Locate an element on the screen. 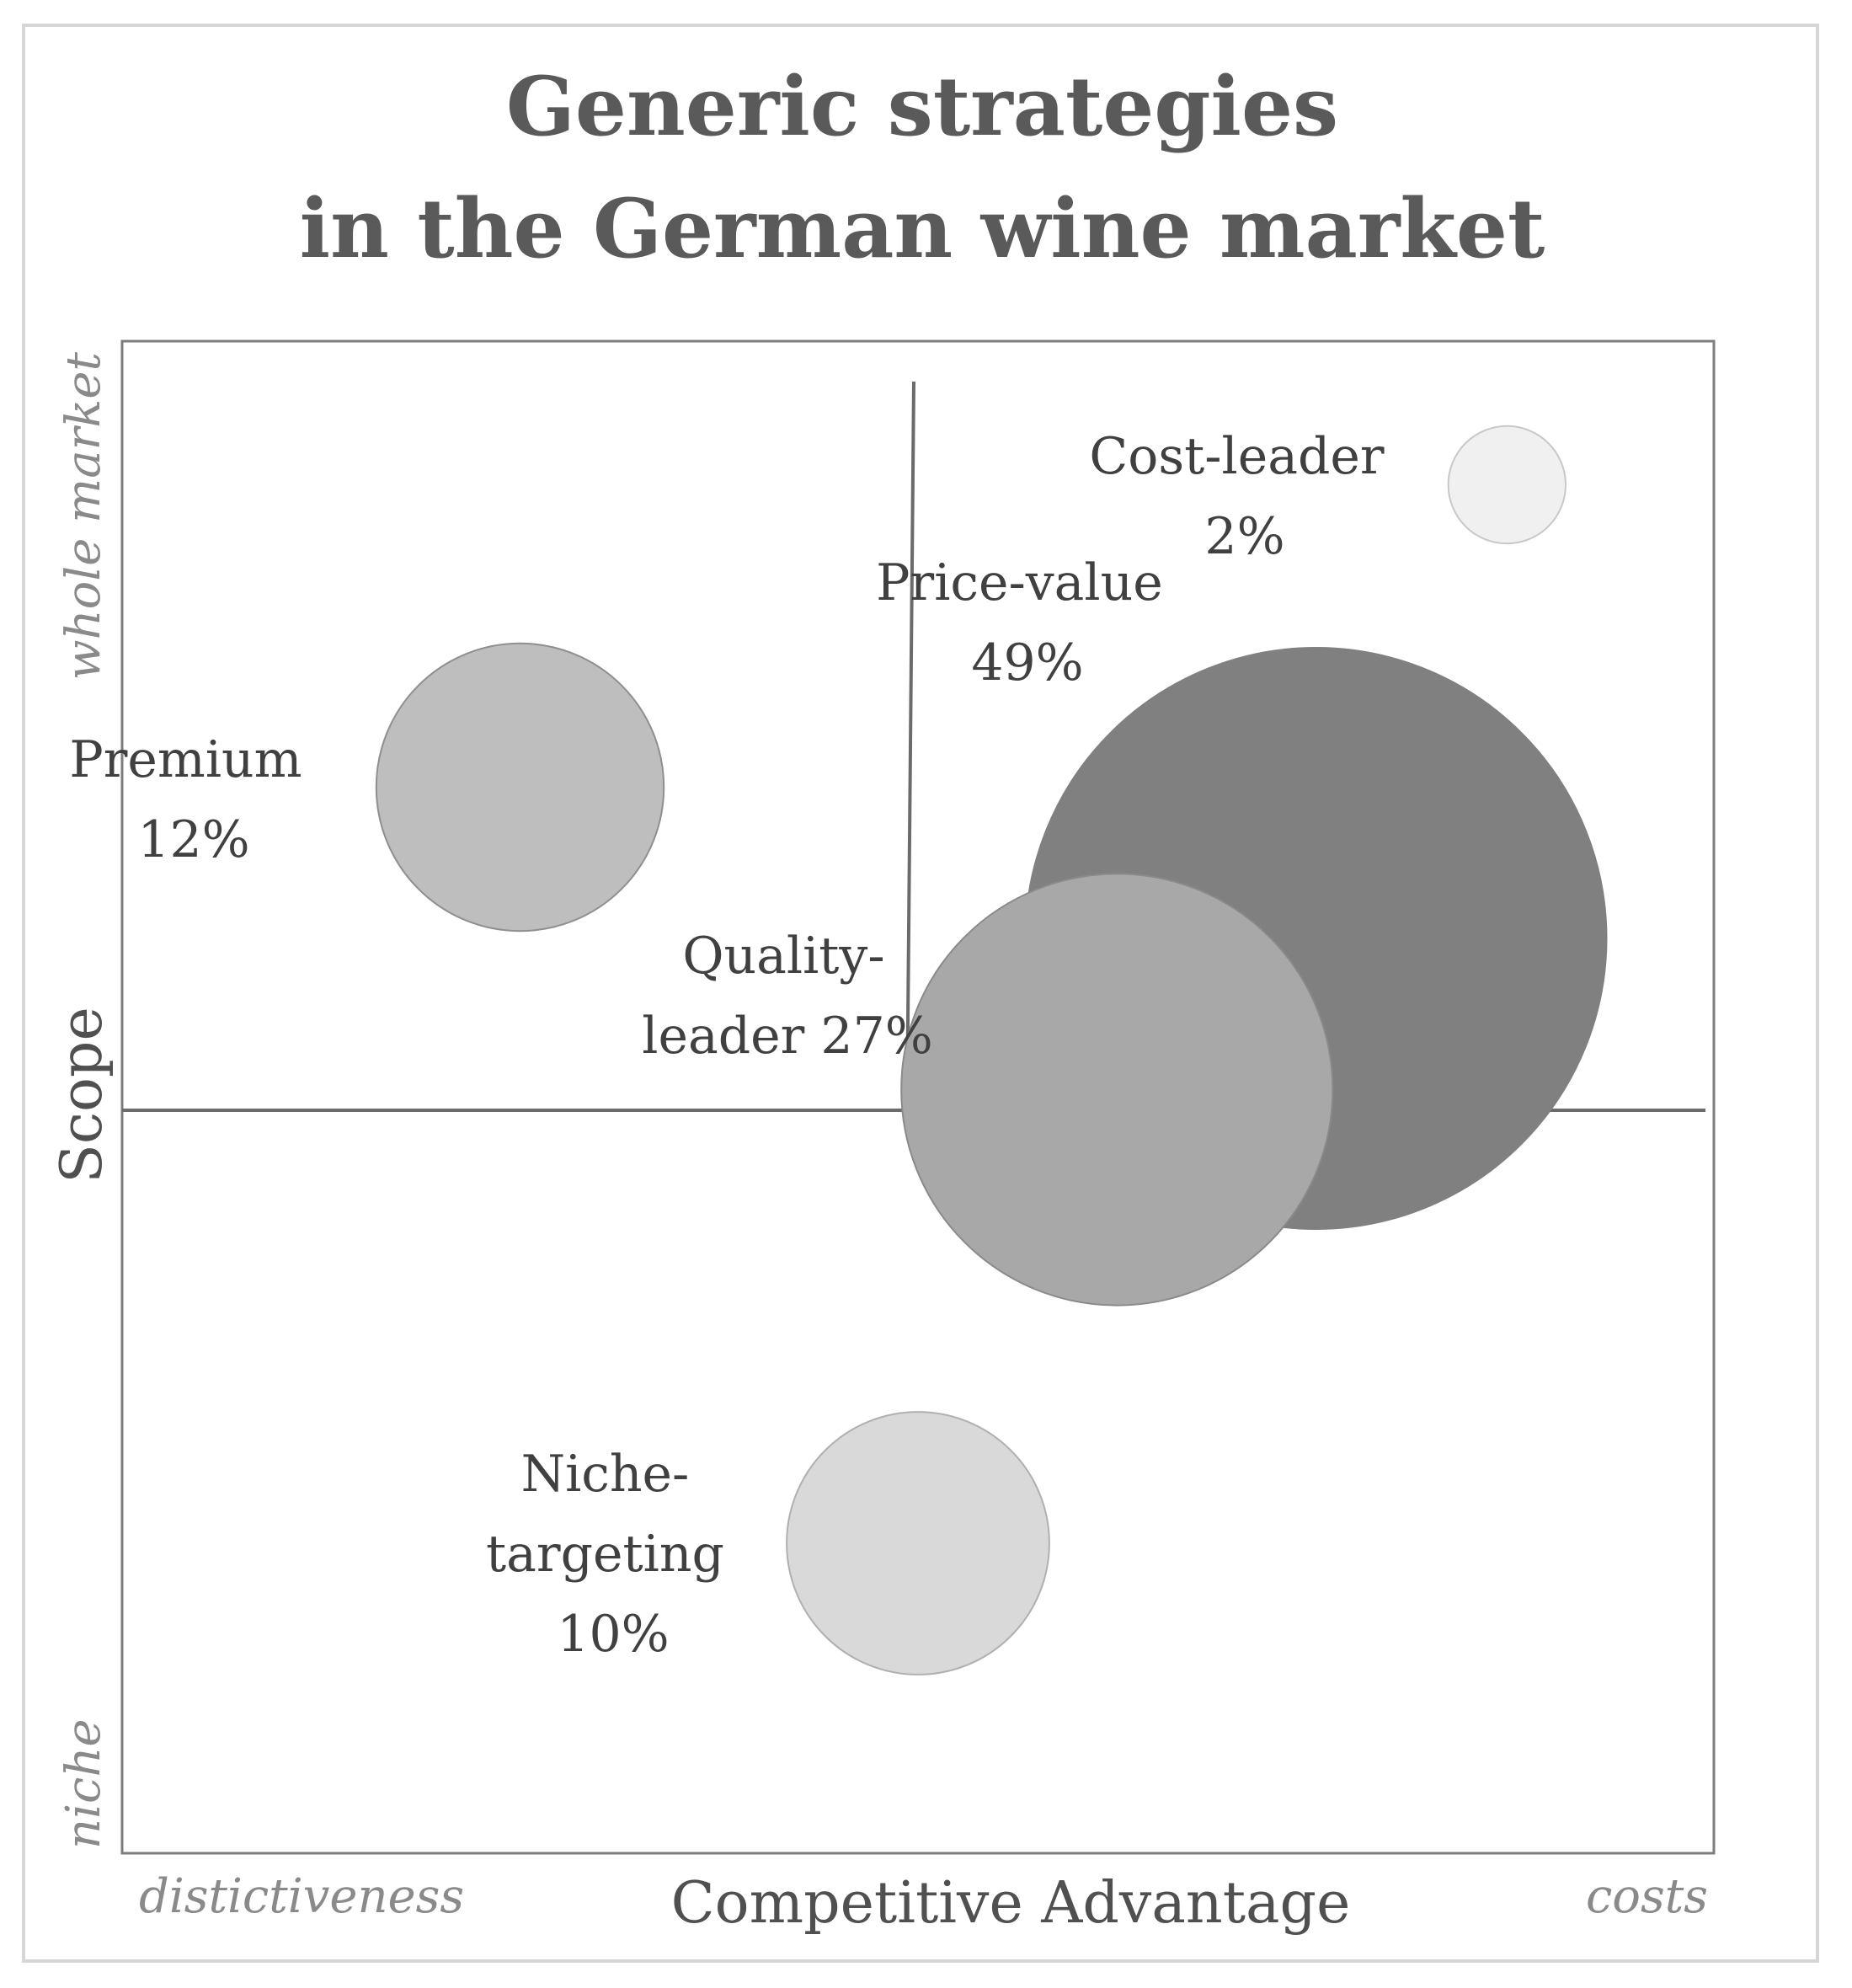 The width and height of the screenshot is (1852, 1988). bubble-premium is located at coordinates (520, 787).